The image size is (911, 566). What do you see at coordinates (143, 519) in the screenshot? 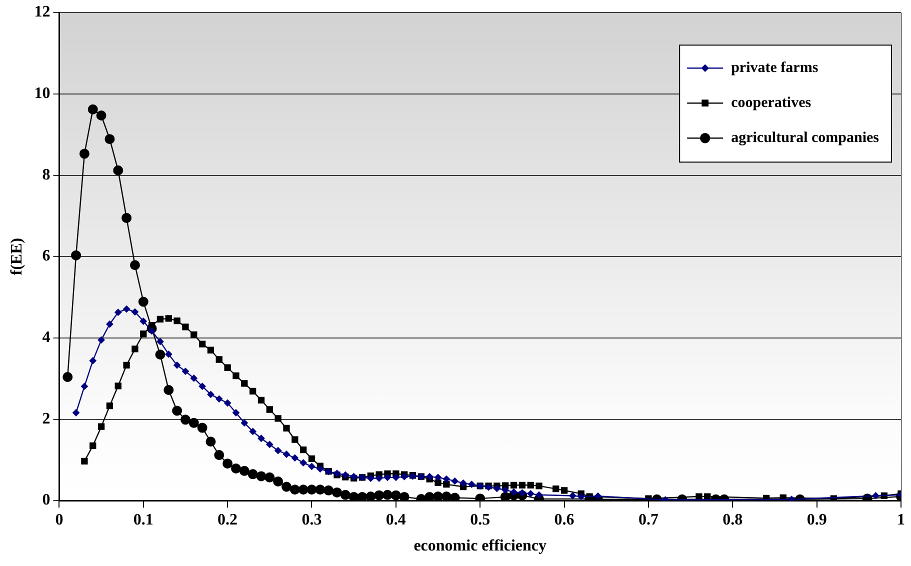
I see `x-tick-label: 0.1` at bounding box center [143, 519].